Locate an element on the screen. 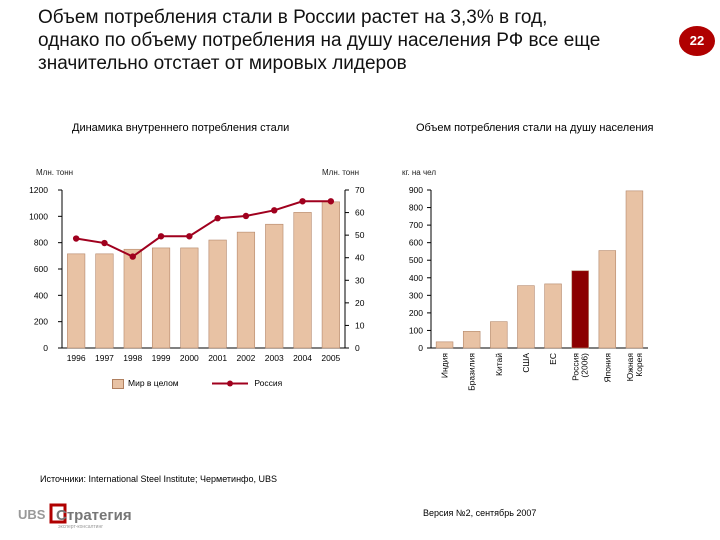 This screenshot has height=540, width=720. legend-world-label: Мир в целом is located at coordinates (153, 383).